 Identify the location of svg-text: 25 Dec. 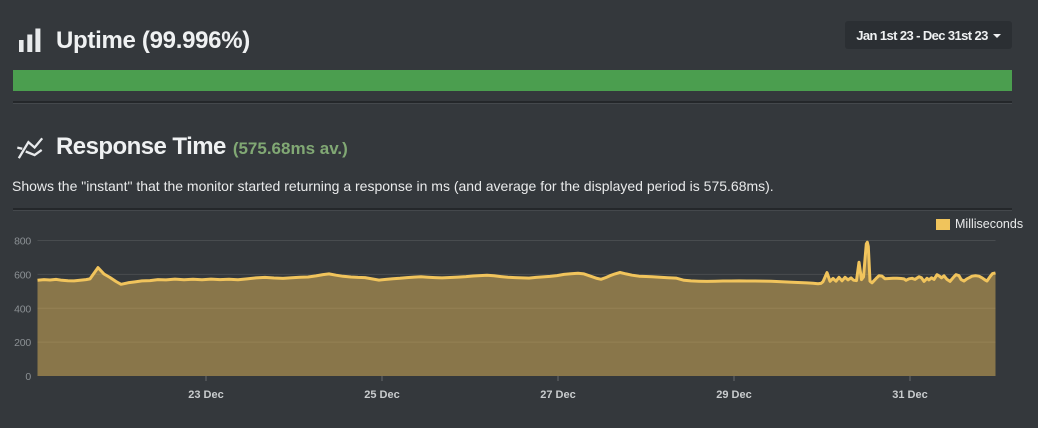
(381, 395).